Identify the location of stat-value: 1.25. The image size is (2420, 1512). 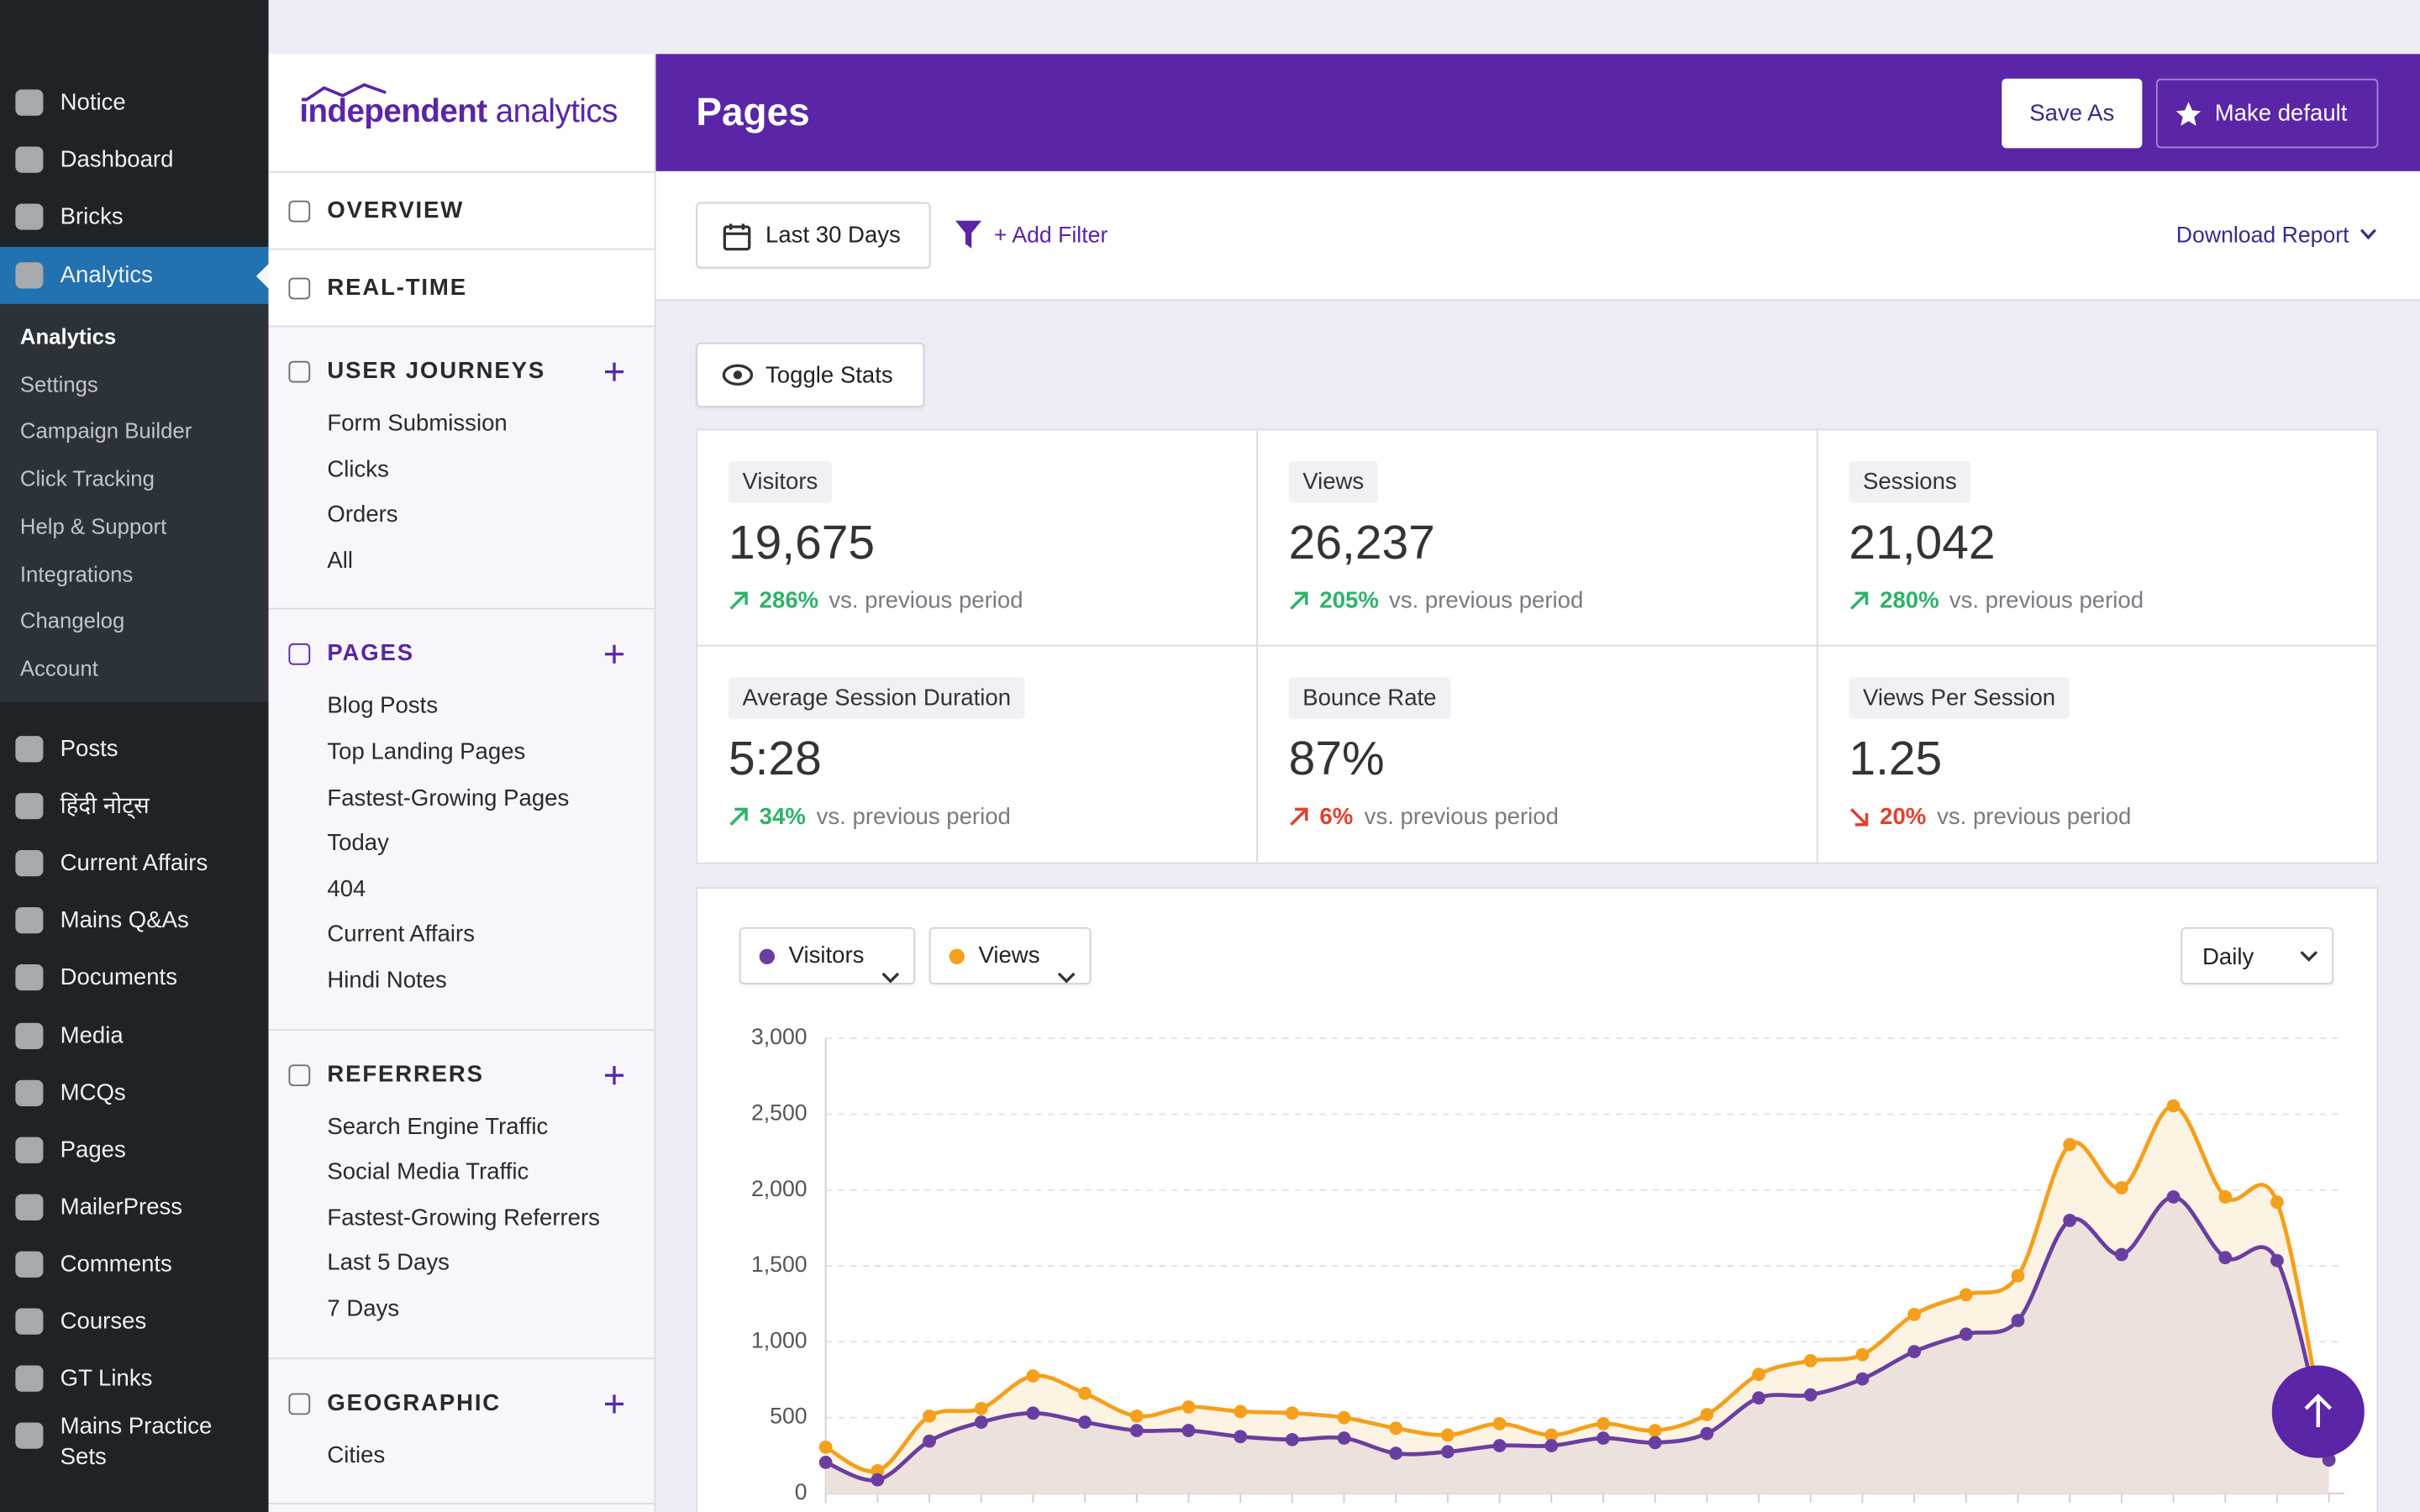
(1896, 758).